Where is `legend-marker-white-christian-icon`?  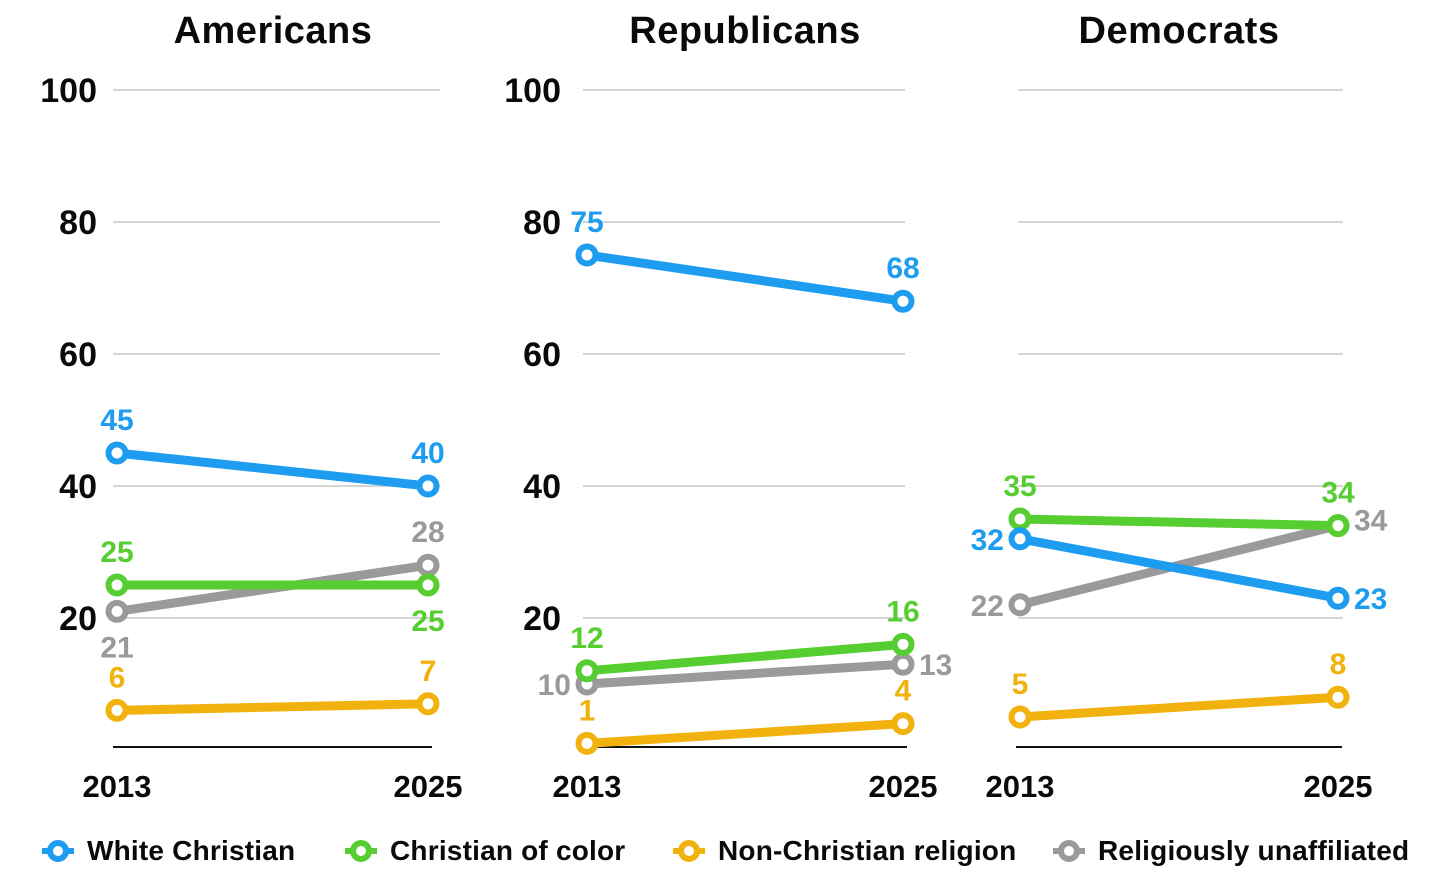 legend-marker-white-christian-icon is located at coordinates (58, 851).